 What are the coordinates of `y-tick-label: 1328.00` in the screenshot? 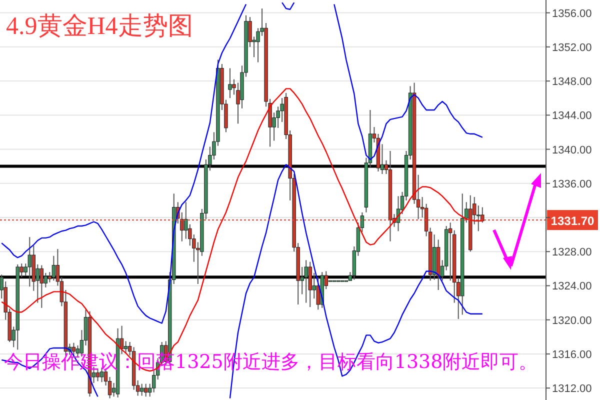 It's located at (572, 252).